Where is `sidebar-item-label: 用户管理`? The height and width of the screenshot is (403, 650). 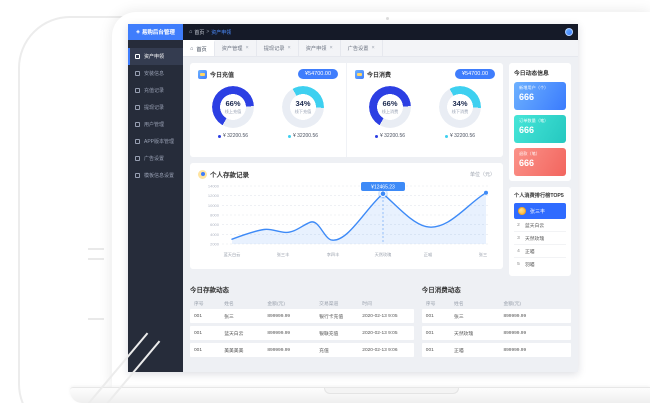
sidebar-item-label: 用户管理 is located at coordinates (154, 125).